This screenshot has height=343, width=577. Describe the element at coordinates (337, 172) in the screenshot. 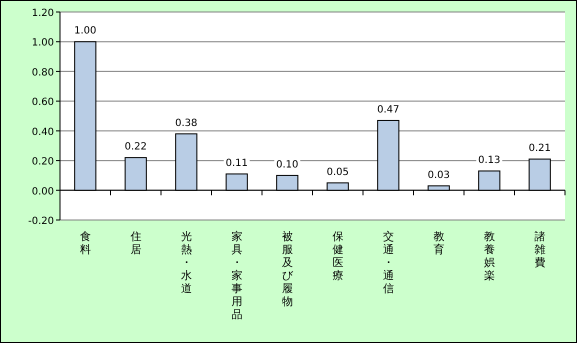

I see `data-label: 0.05` at that location.